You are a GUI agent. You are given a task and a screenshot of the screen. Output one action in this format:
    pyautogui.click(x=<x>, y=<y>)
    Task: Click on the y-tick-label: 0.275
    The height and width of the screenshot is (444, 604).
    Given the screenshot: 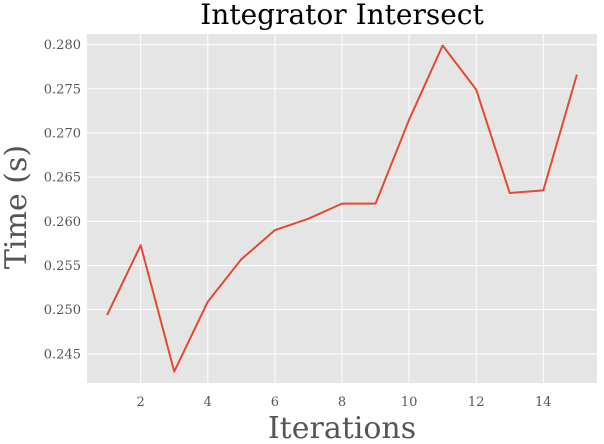 What is the action you would take?
    pyautogui.click(x=62, y=89)
    